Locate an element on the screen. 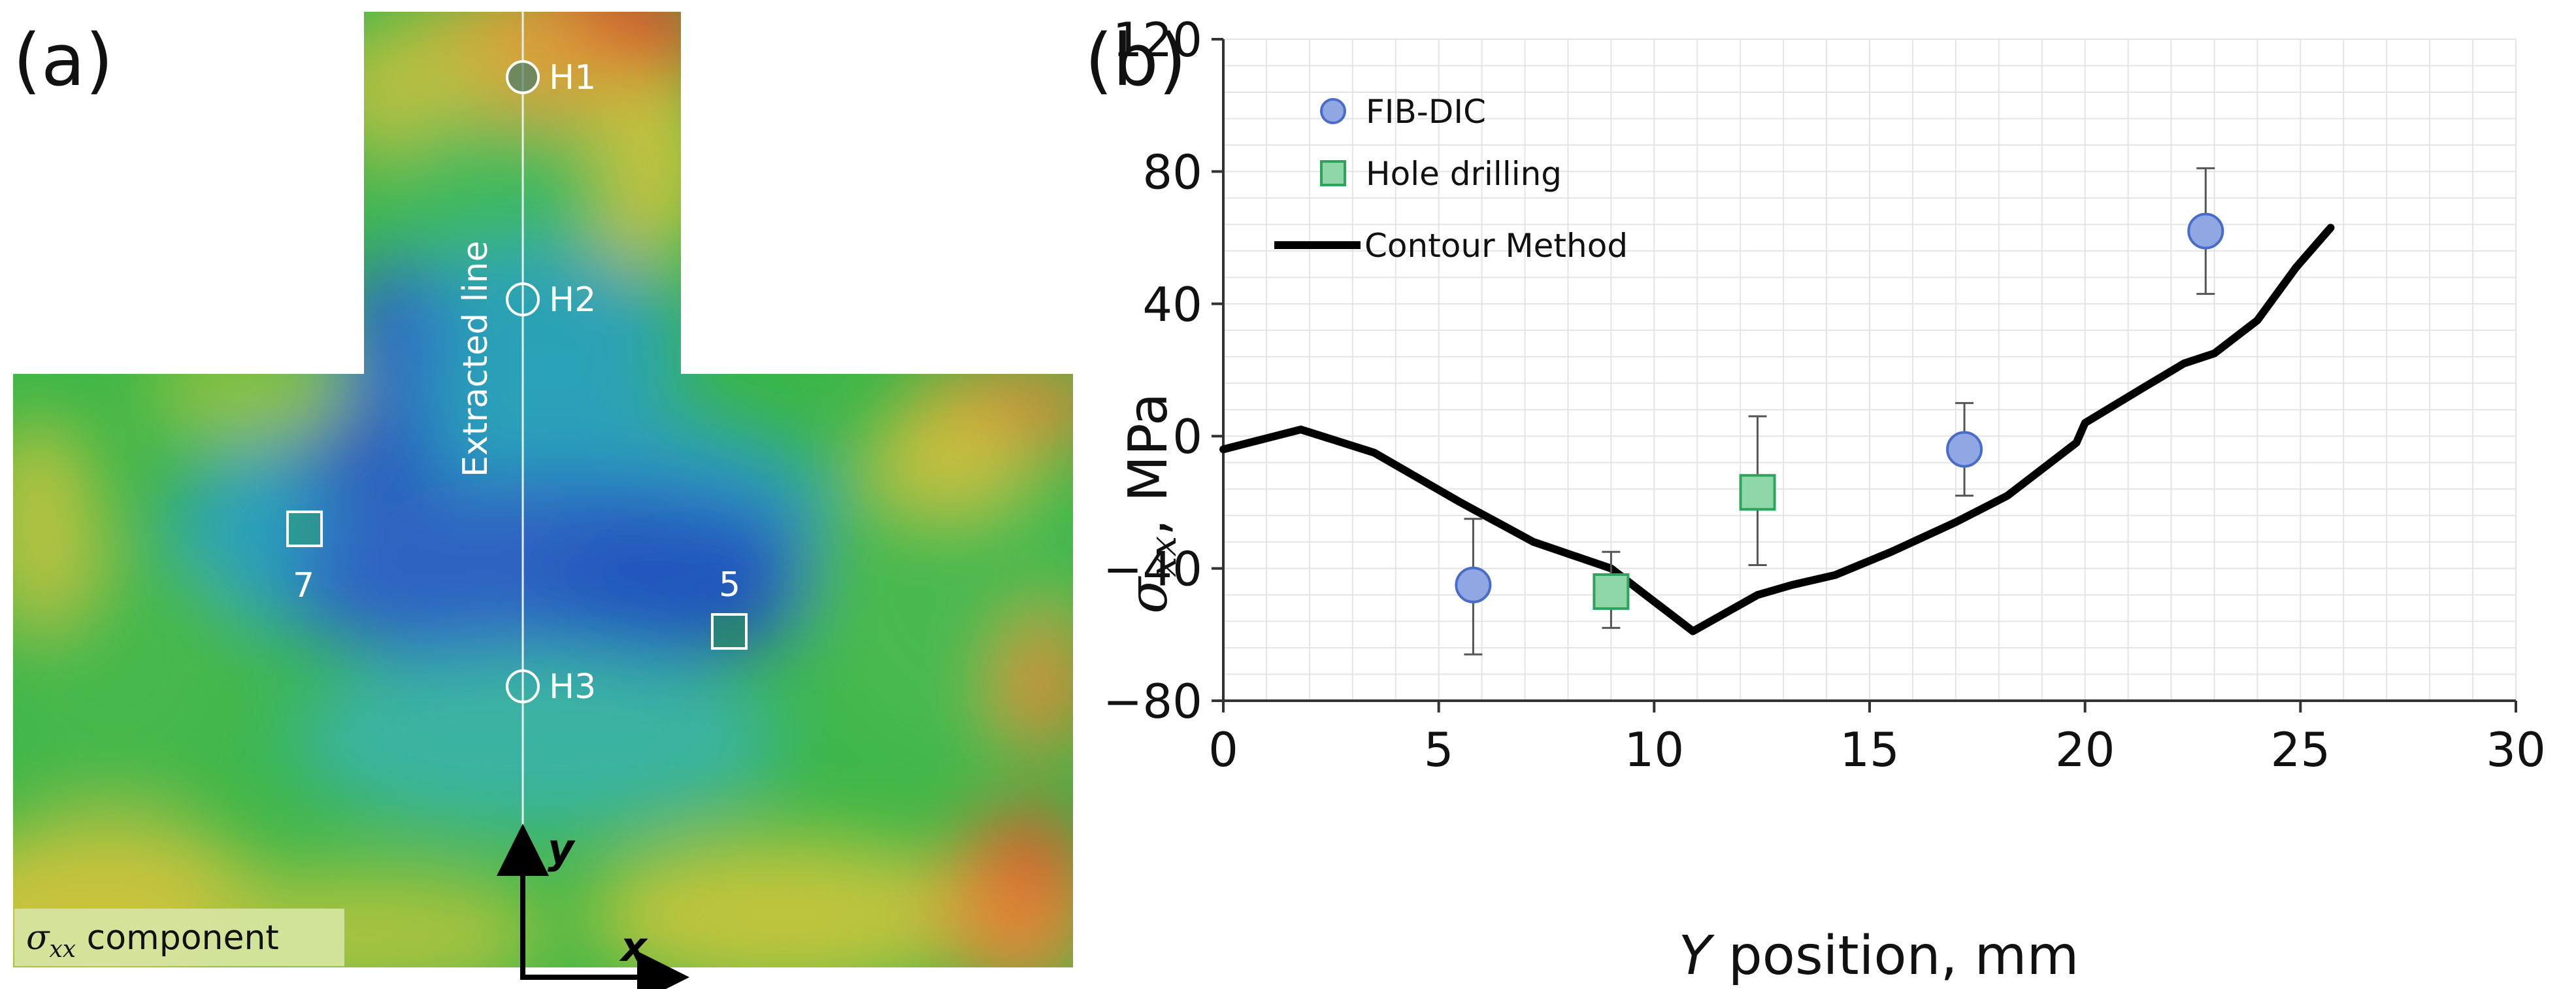  drill-square-label-7: 7 is located at coordinates (303, 585).